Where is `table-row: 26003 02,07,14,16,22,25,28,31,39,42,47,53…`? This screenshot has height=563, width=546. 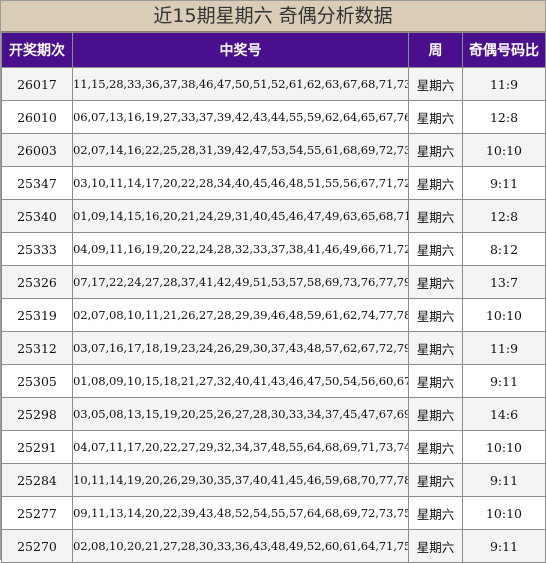
table-row: 26003 02,07,14,16,22,25,28,31,39,42,47,53… is located at coordinates (273, 150).